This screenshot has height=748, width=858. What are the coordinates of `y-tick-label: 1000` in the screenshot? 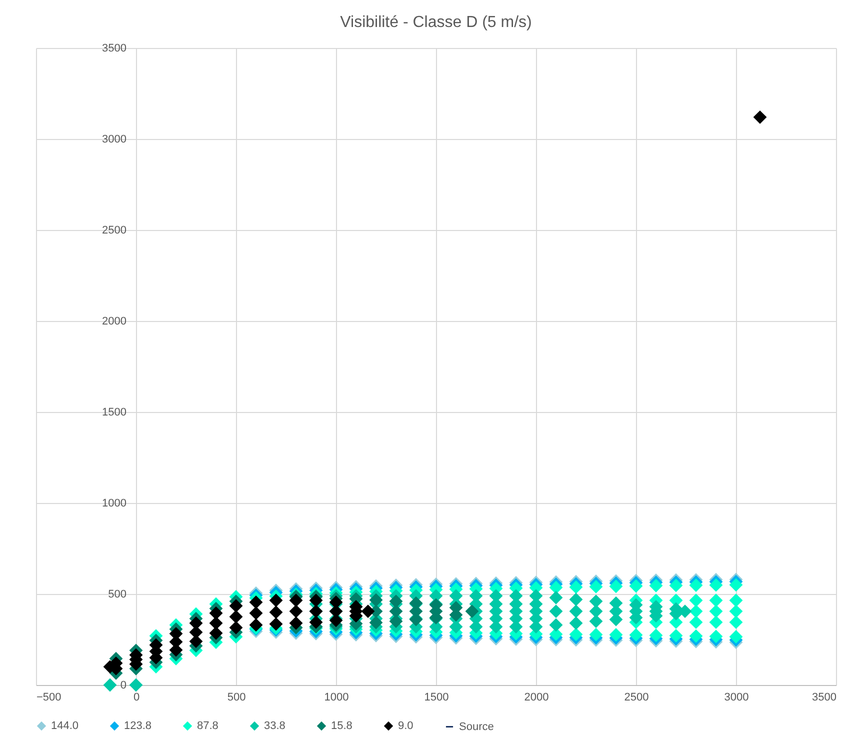 It's located at (114, 504).